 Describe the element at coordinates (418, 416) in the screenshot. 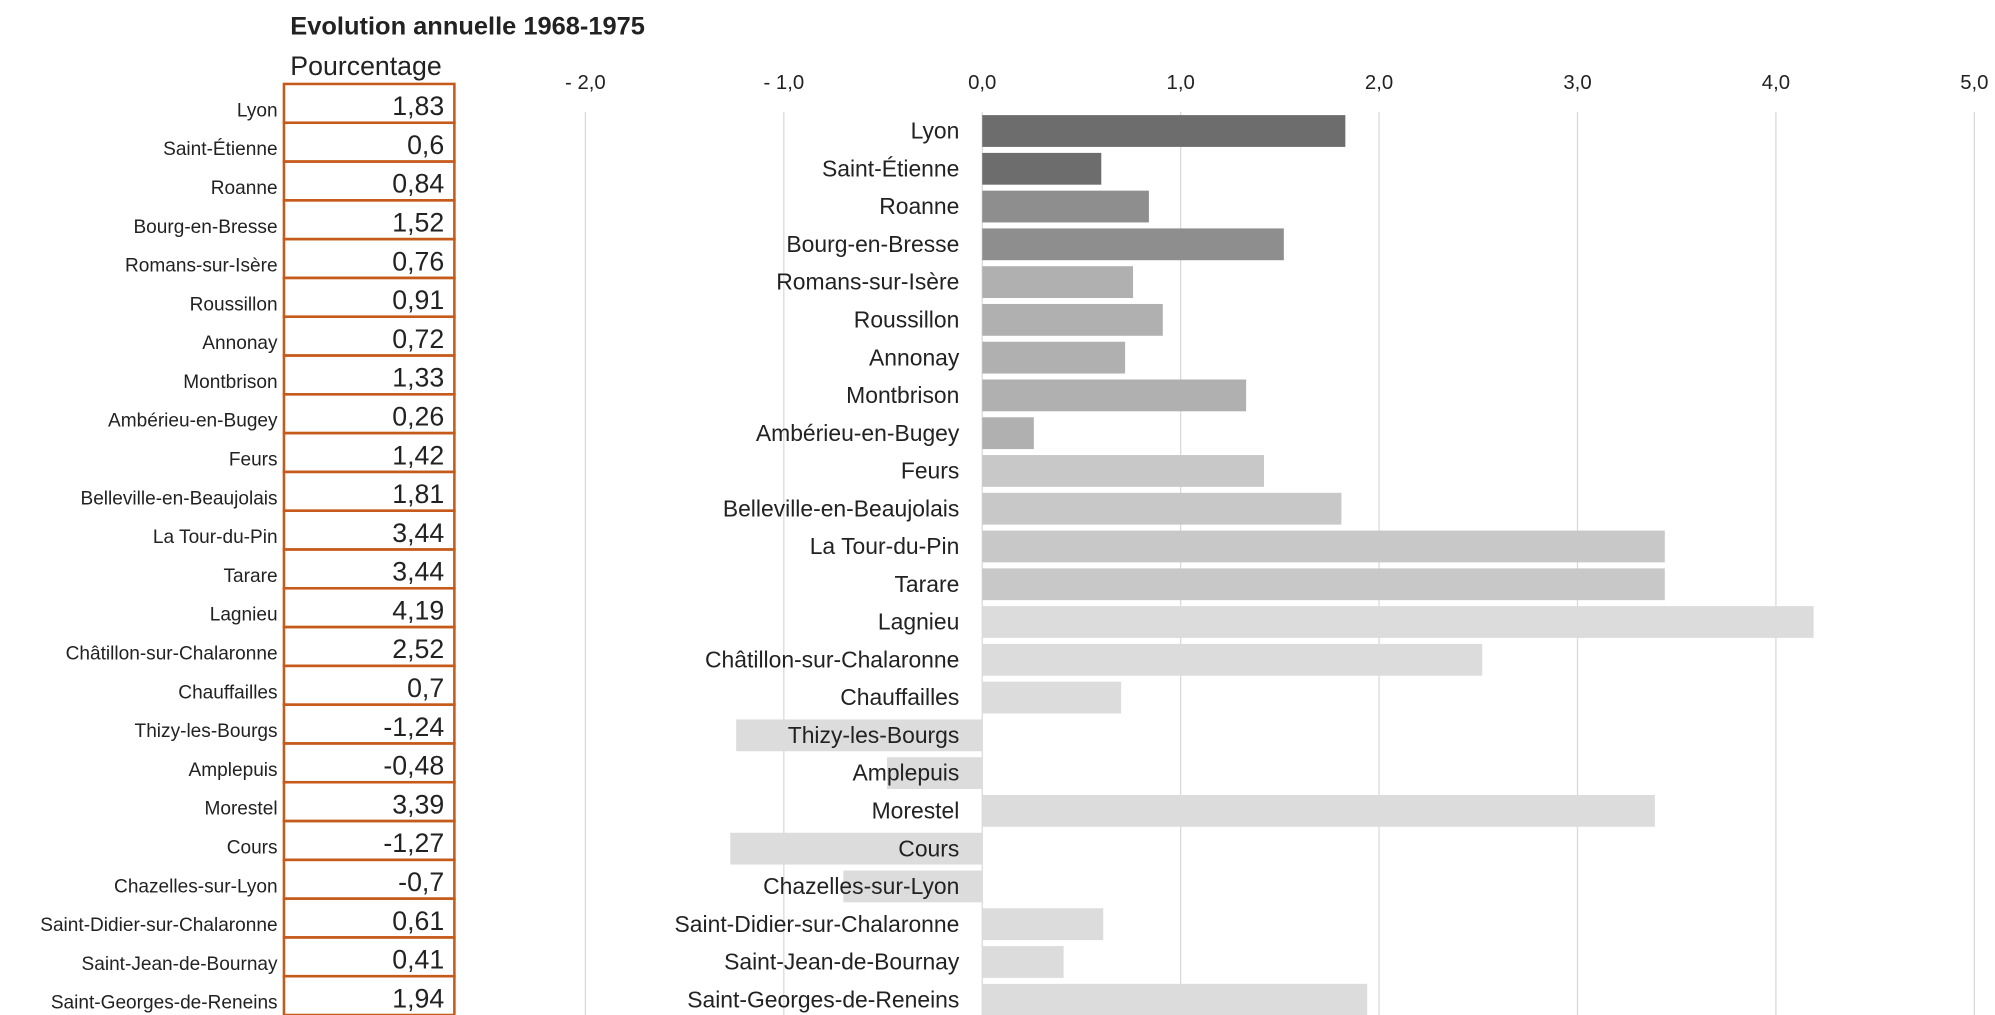

I see `table-value: 0,26` at that location.